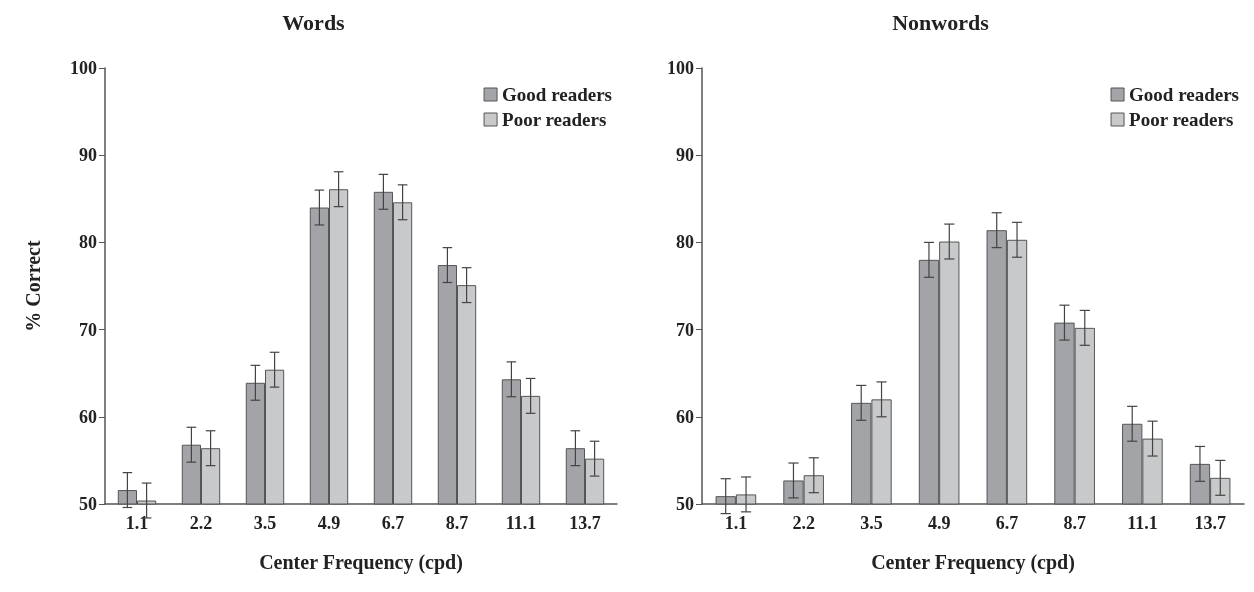  I want to click on chart-title: Nonwords, so click(941, 22).